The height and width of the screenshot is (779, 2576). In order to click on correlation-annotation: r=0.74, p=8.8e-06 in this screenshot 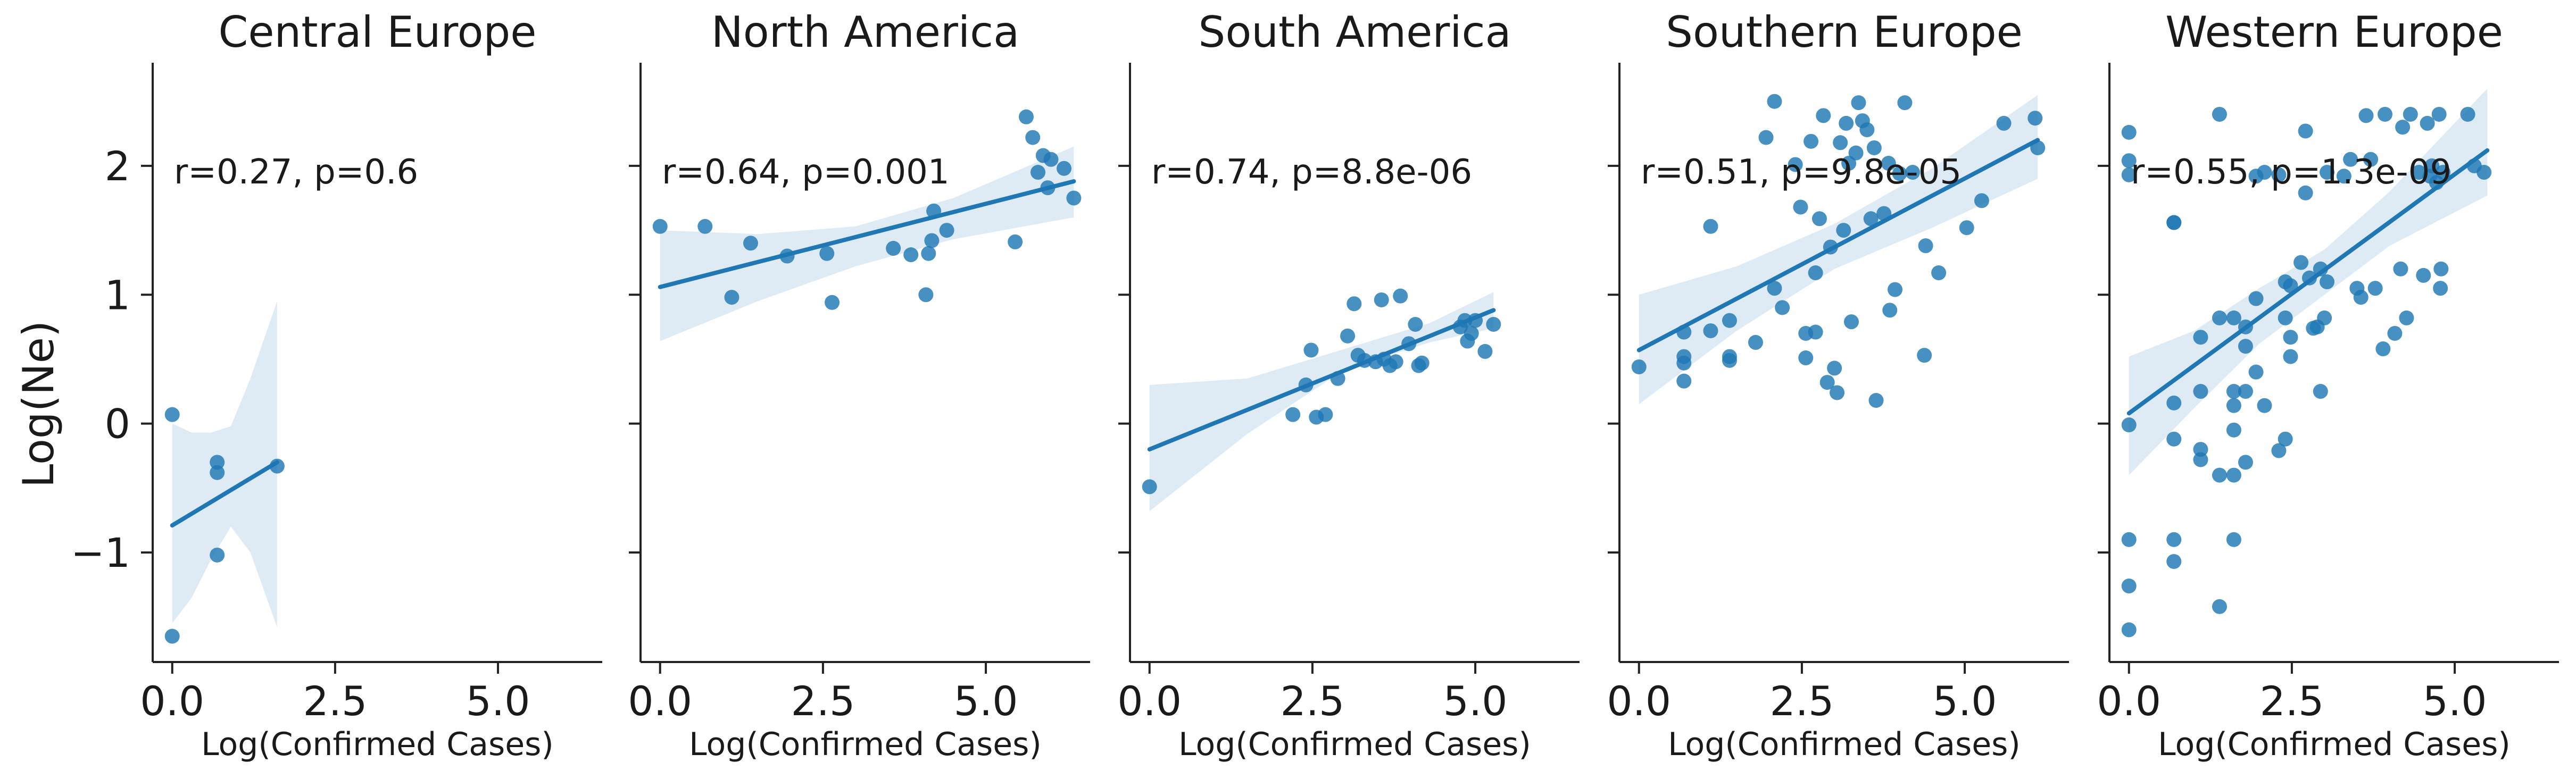, I will do `click(1311, 172)`.